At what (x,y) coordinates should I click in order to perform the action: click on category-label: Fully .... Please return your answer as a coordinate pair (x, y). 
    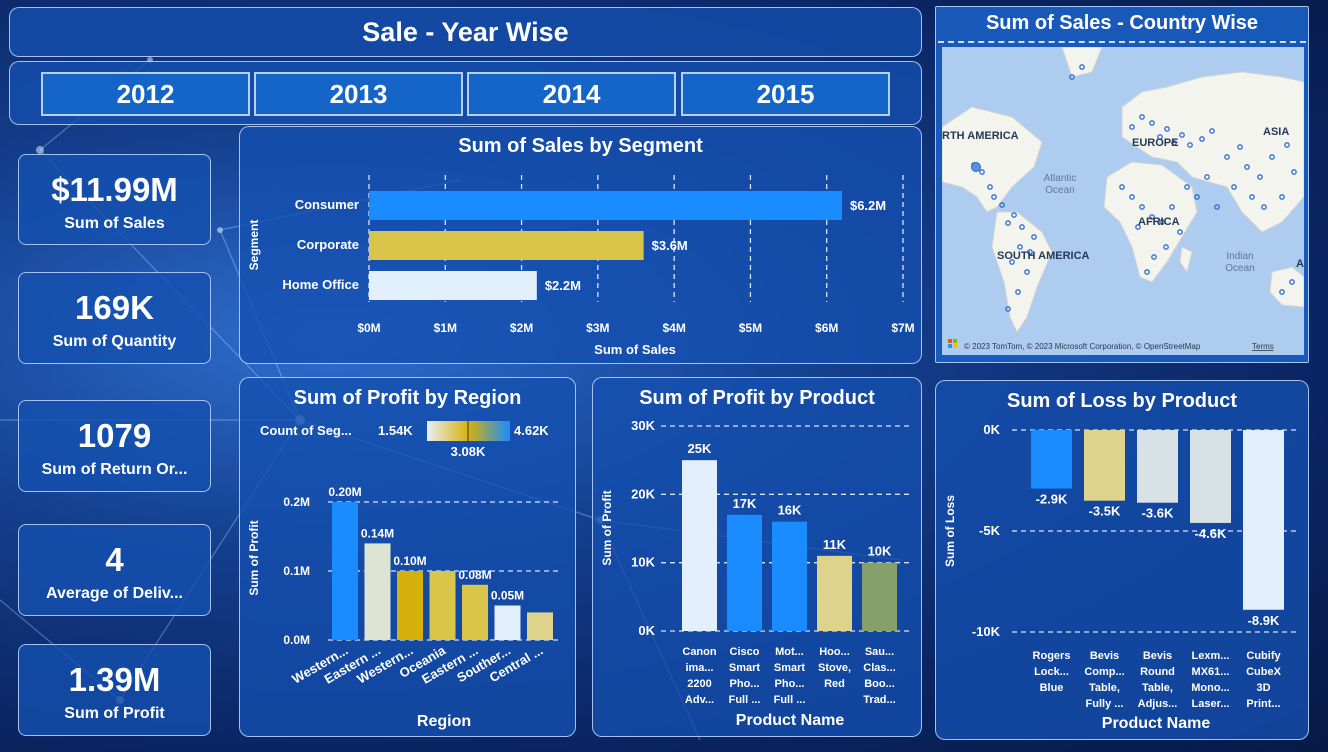
    Looking at the image, I should click on (1105, 704).